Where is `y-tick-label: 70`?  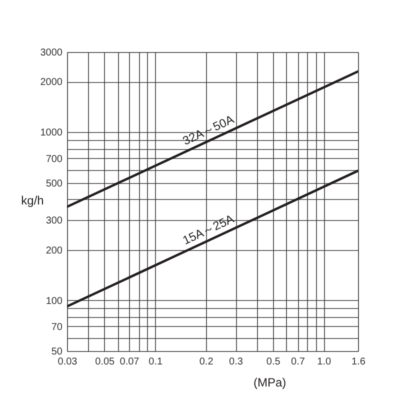 y-tick-label: 70 is located at coordinates (57, 327).